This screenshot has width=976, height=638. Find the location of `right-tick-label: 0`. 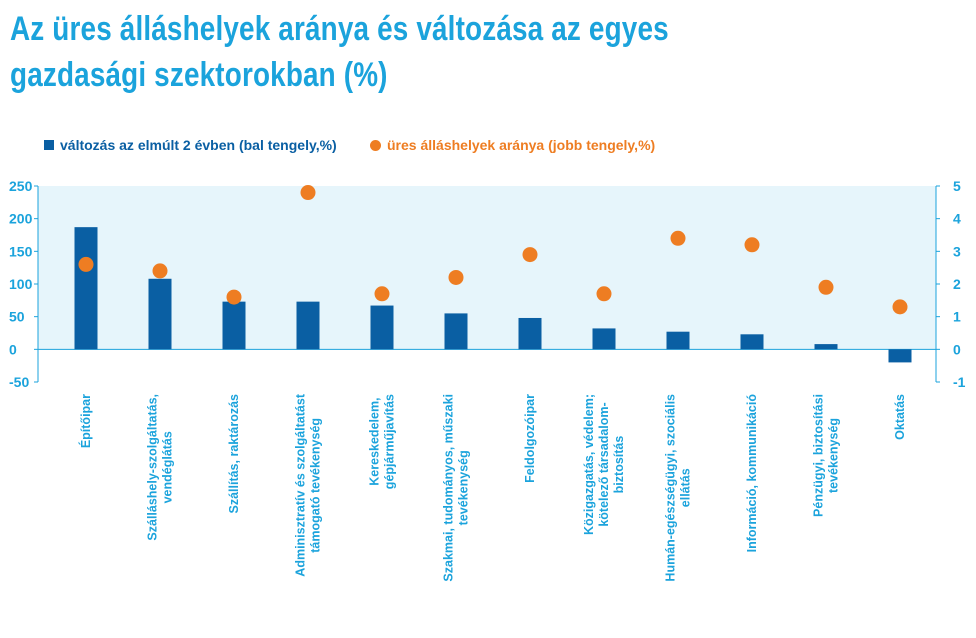

right-tick-label: 0 is located at coordinates (957, 349).